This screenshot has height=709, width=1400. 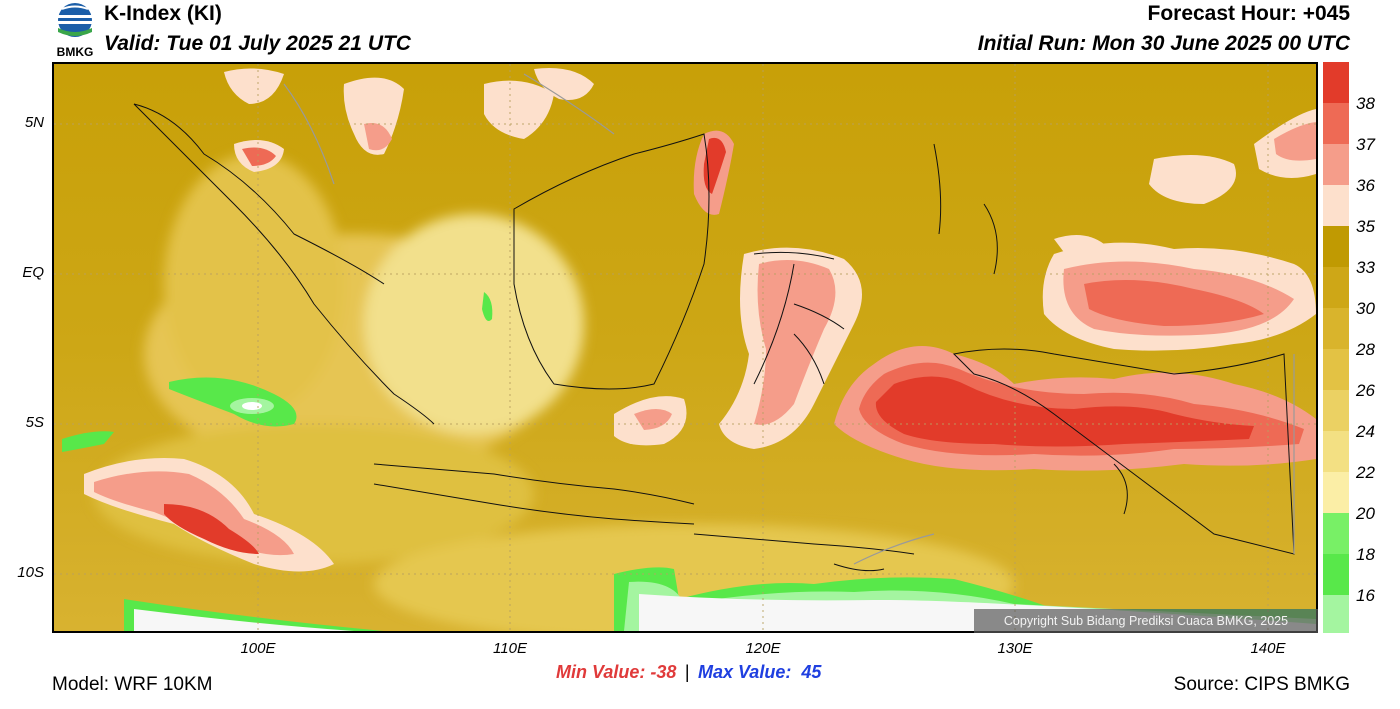 What do you see at coordinates (30, 572) in the screenshot?
I see `lat-label-10s: 10S` at bounding box center [30, 572].